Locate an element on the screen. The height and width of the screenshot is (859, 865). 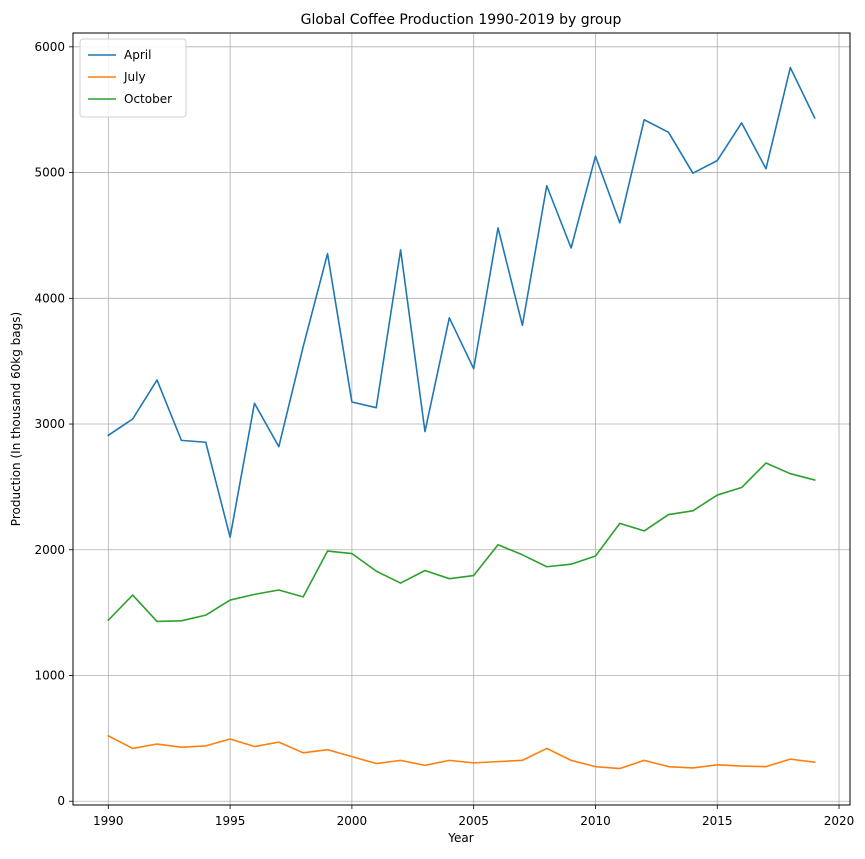
x-tick-label: 2000 is located at coordinates (352, 821).